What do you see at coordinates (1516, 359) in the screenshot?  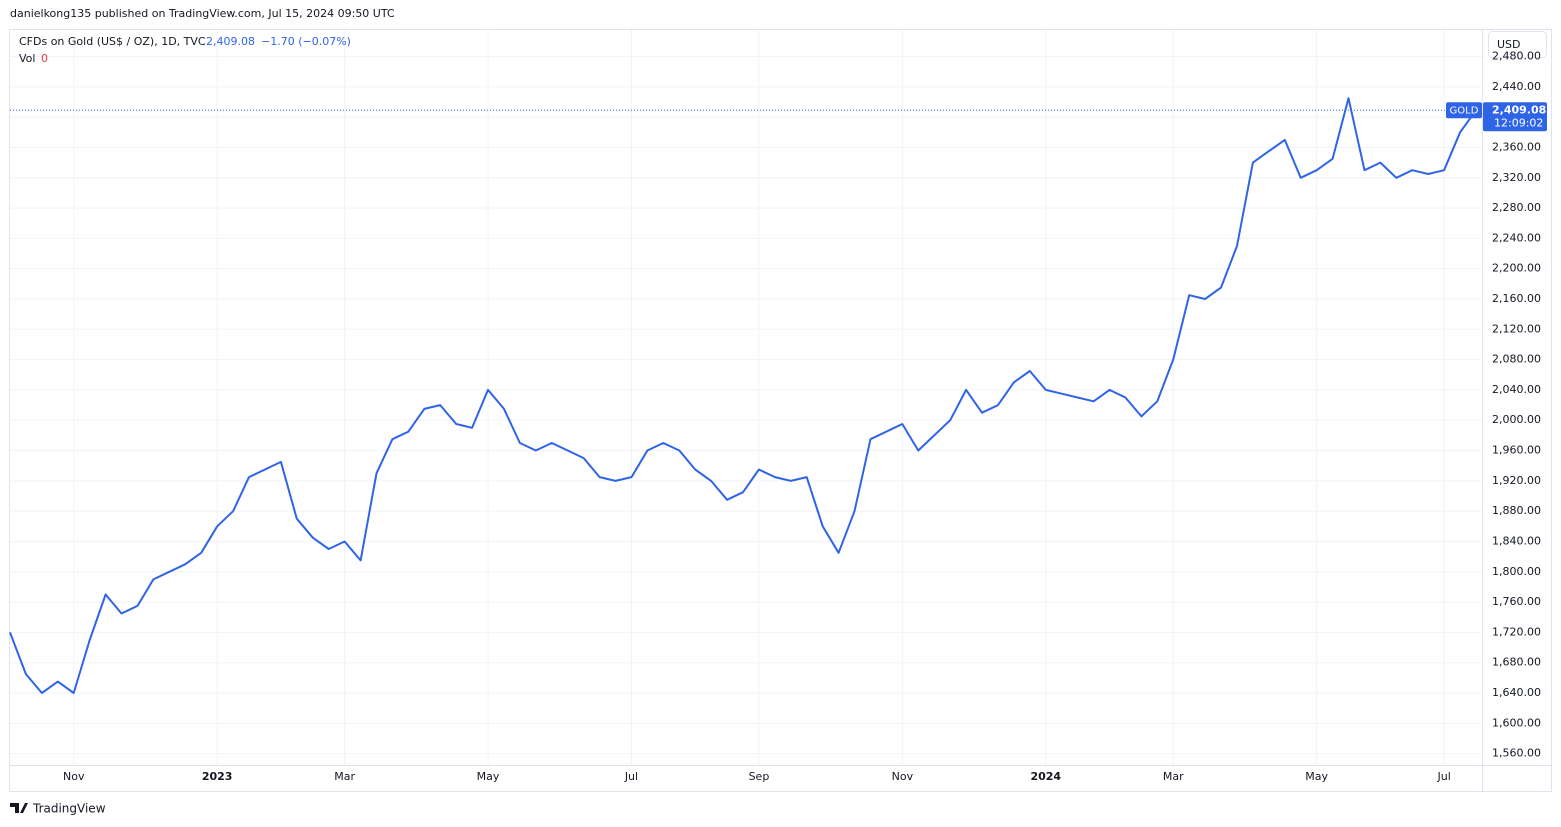 I see `y-tick-label: 2,080.00` at bounding box center [1516, 359].